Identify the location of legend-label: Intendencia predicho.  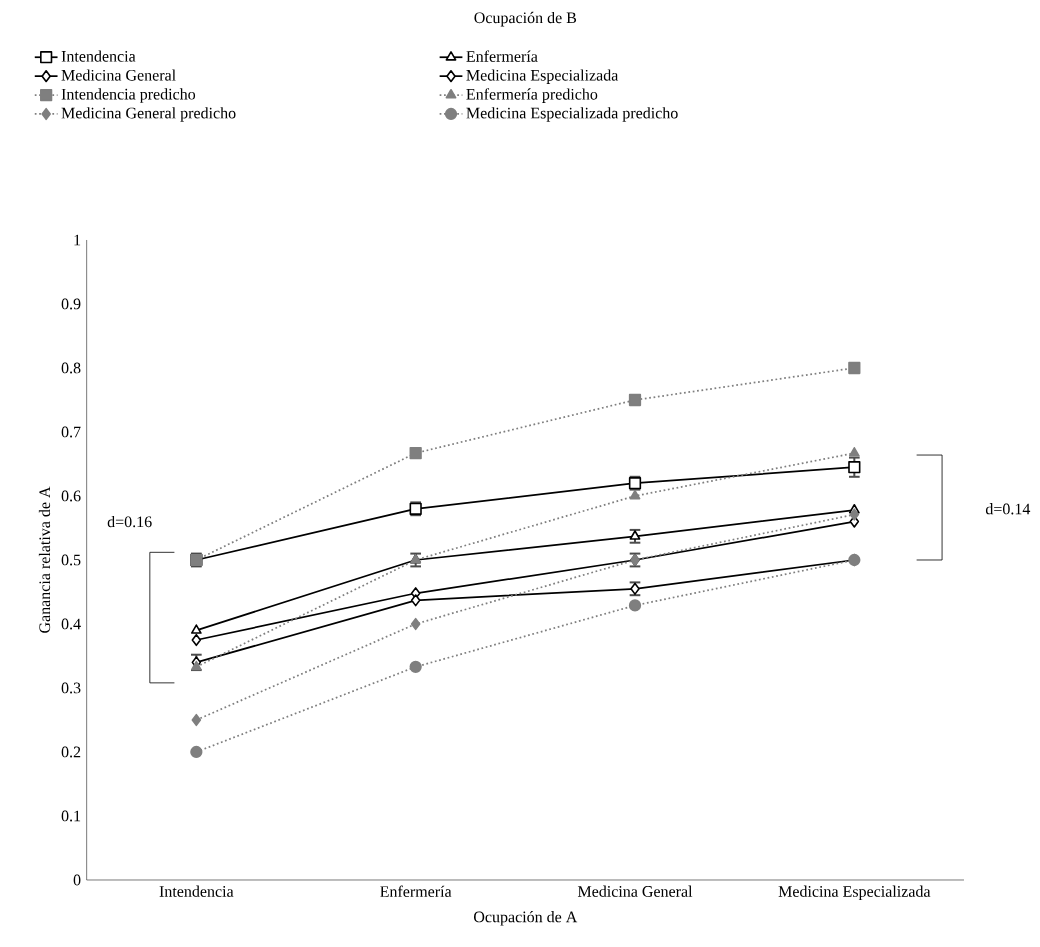
(128, 95).